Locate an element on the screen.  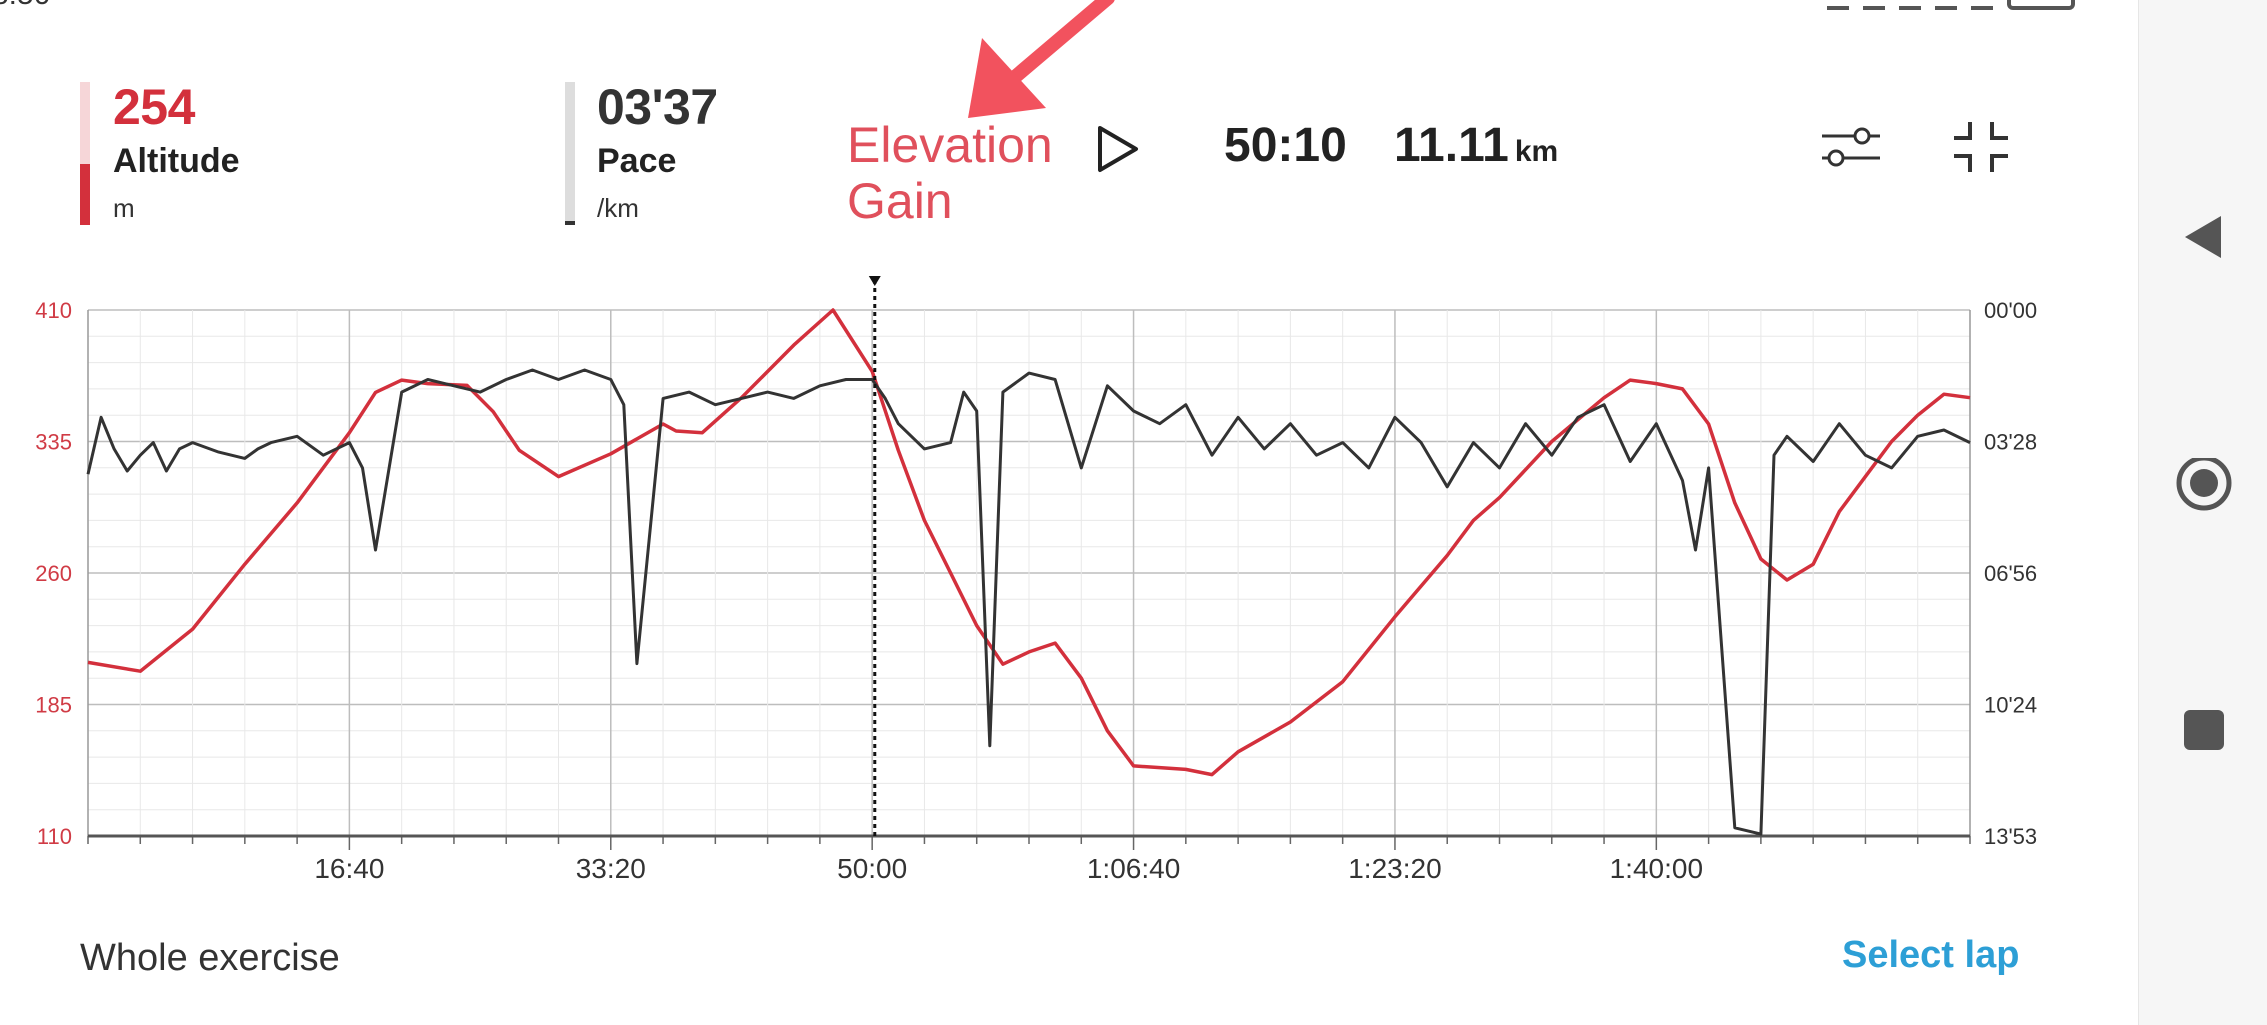
home-button is located at coordinates (2204, 483).